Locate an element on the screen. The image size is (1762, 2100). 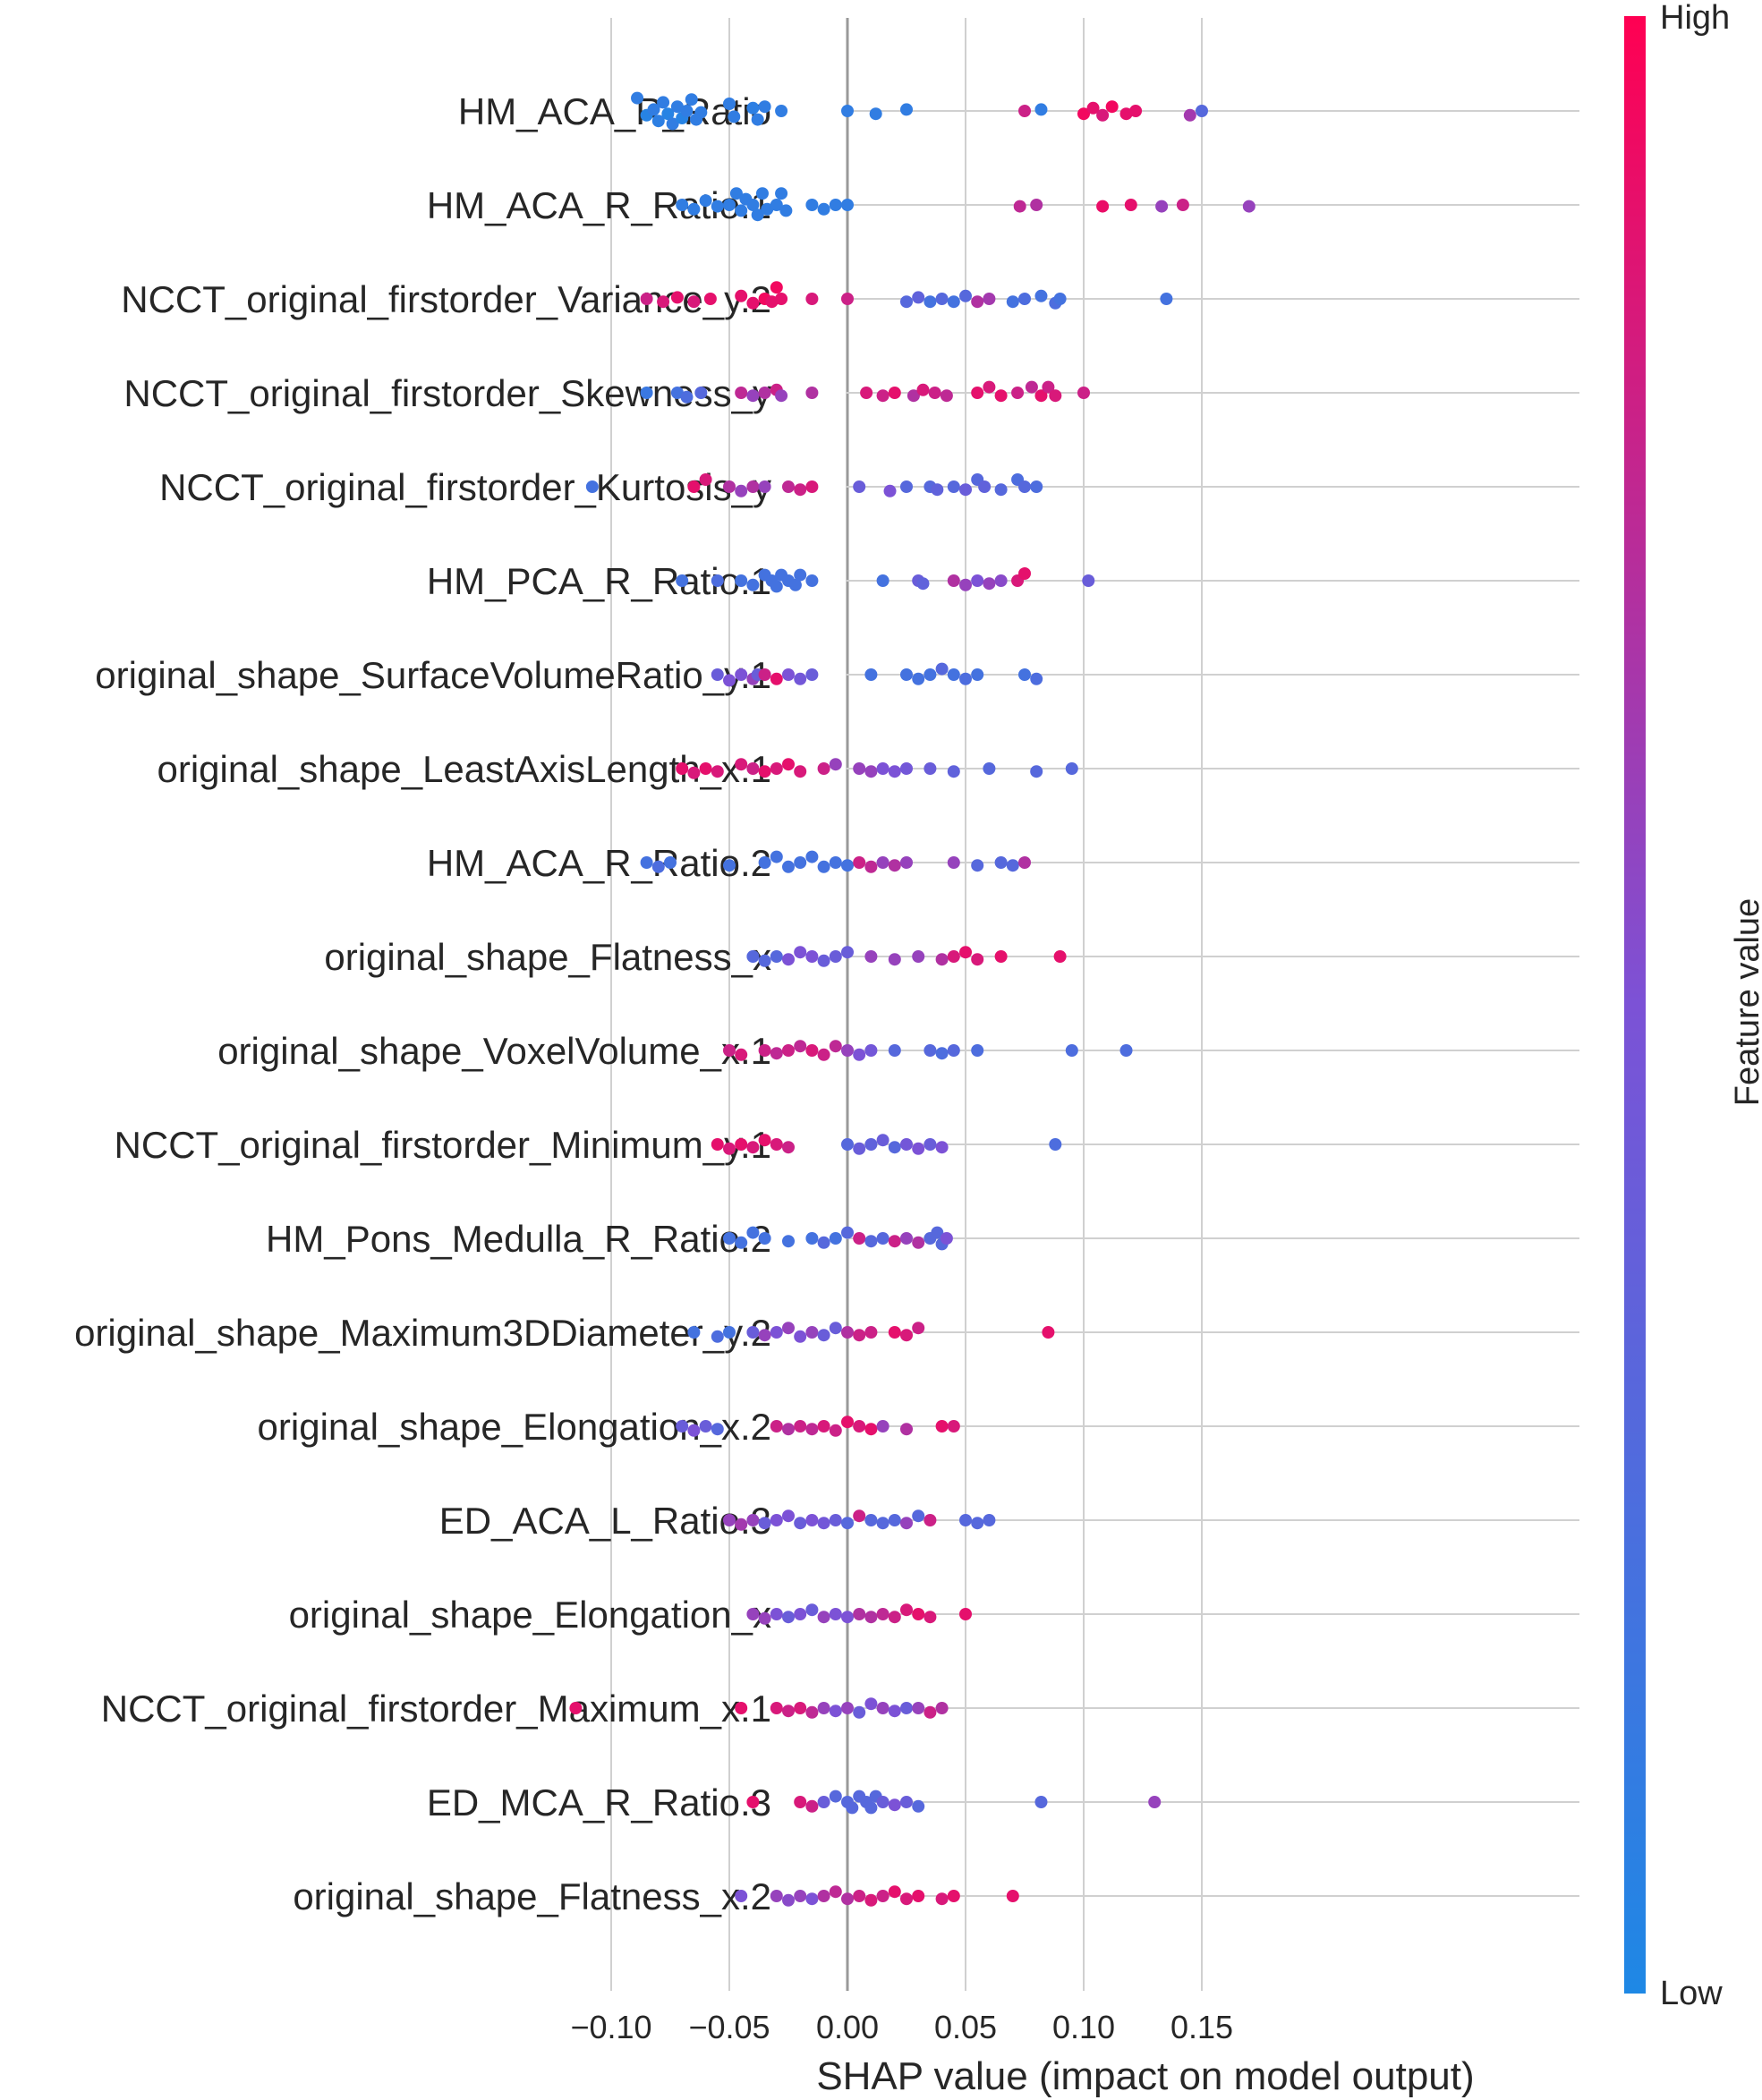
feature-label: original_shape_Elongation_x is located at coordinates (530, 1615).